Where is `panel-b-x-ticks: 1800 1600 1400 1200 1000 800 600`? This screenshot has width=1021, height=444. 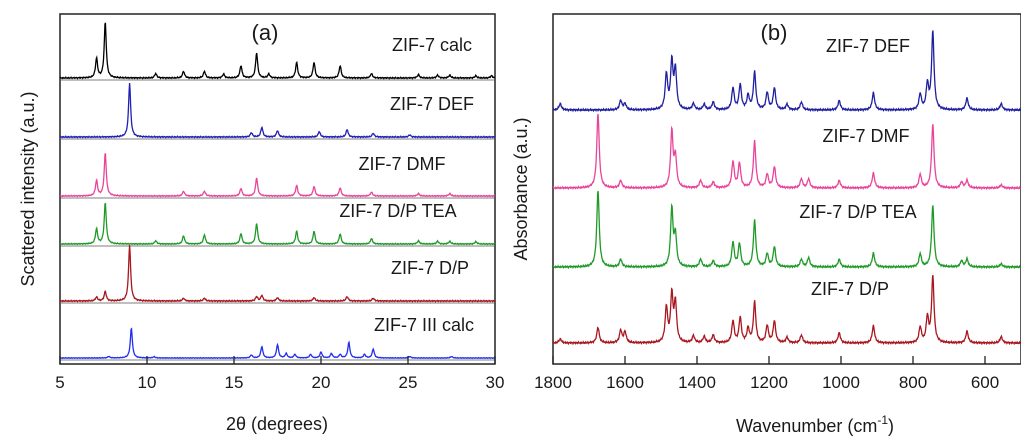 panel-b-x-ticks: 1800 1600 1400 1200 1000 800 600 is located at coordinates (766, 374).